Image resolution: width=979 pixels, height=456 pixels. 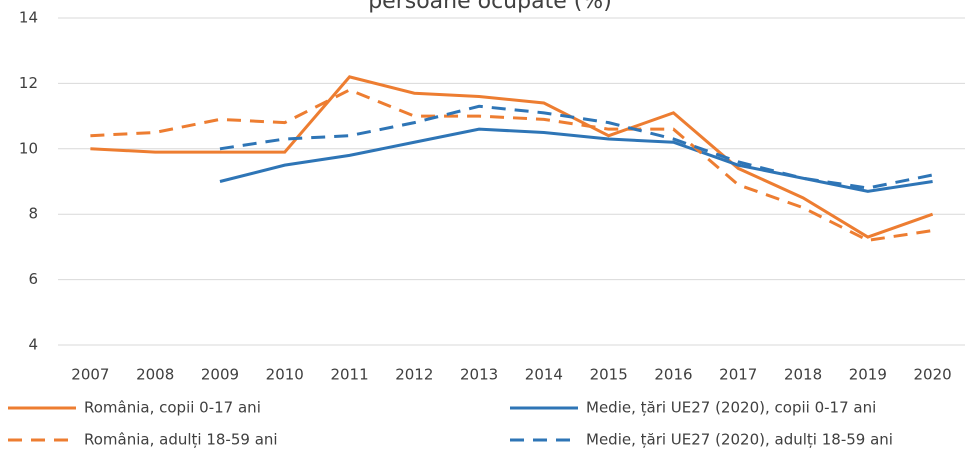 What do you see at coordinates (868, 375) in the screenshot?
I see `x-tick-label: 2019` at bounding box center [868, 375].